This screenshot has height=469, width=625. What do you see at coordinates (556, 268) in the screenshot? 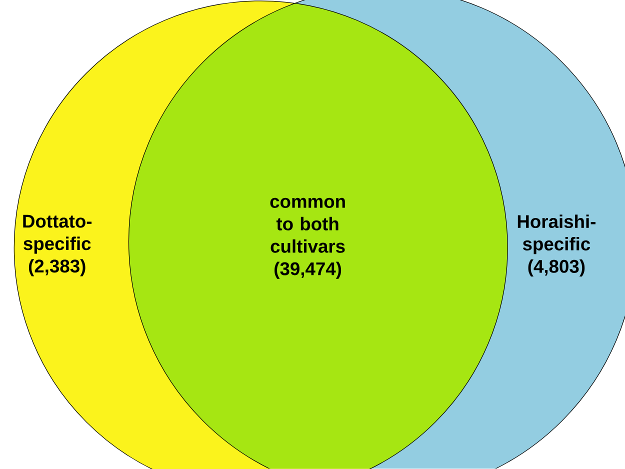
I see `data-label: (4,803)` at bounding box center [556, 268].